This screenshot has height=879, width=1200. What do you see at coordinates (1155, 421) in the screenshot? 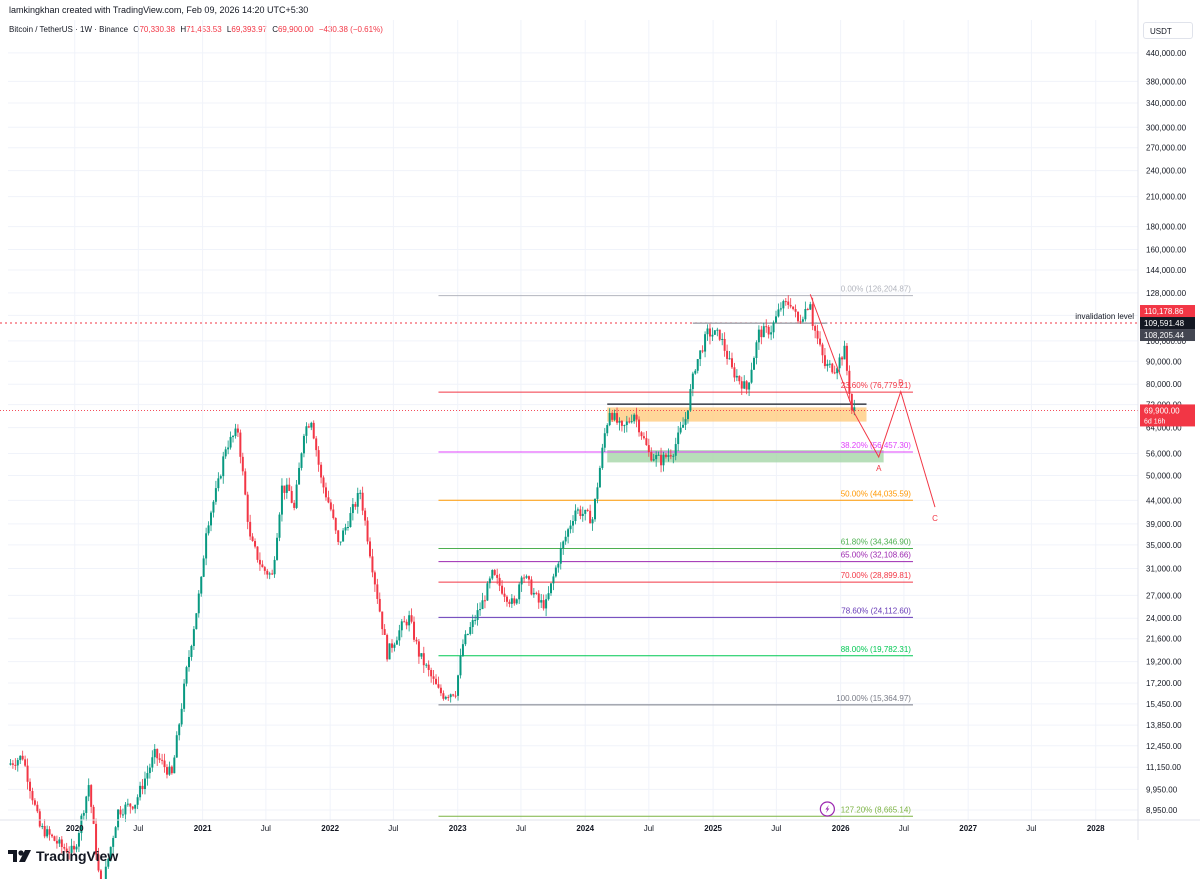
I see `countdown-label: 6d 16h` at bounding box center [1155, 421].